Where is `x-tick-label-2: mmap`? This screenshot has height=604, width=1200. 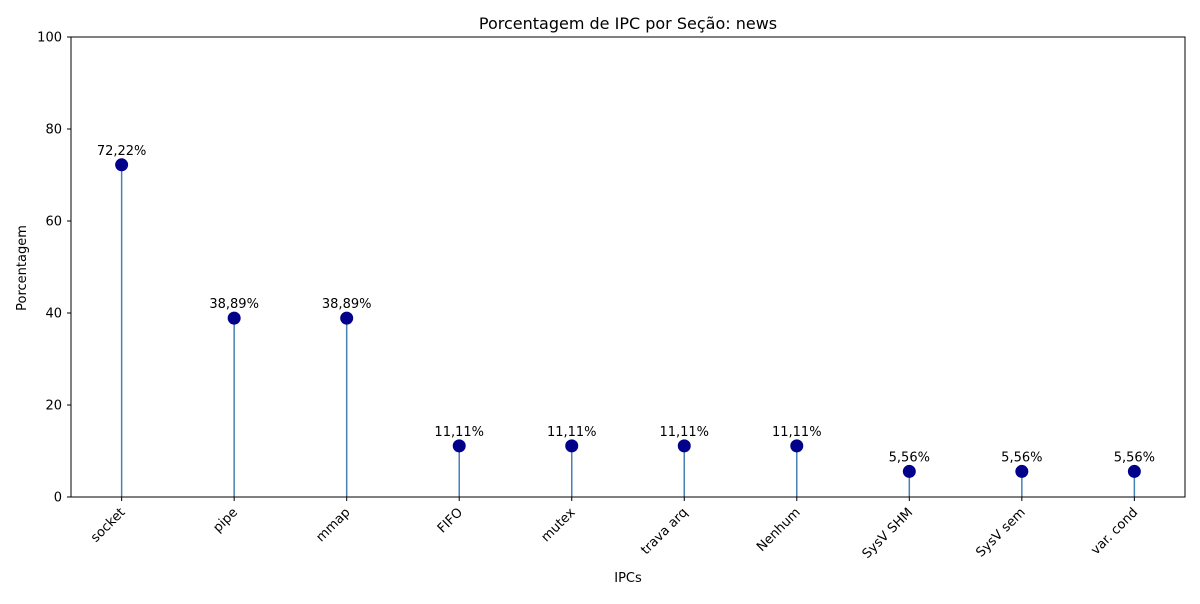
x-tick-label-2: mmap is located at coordinates (334, 525).